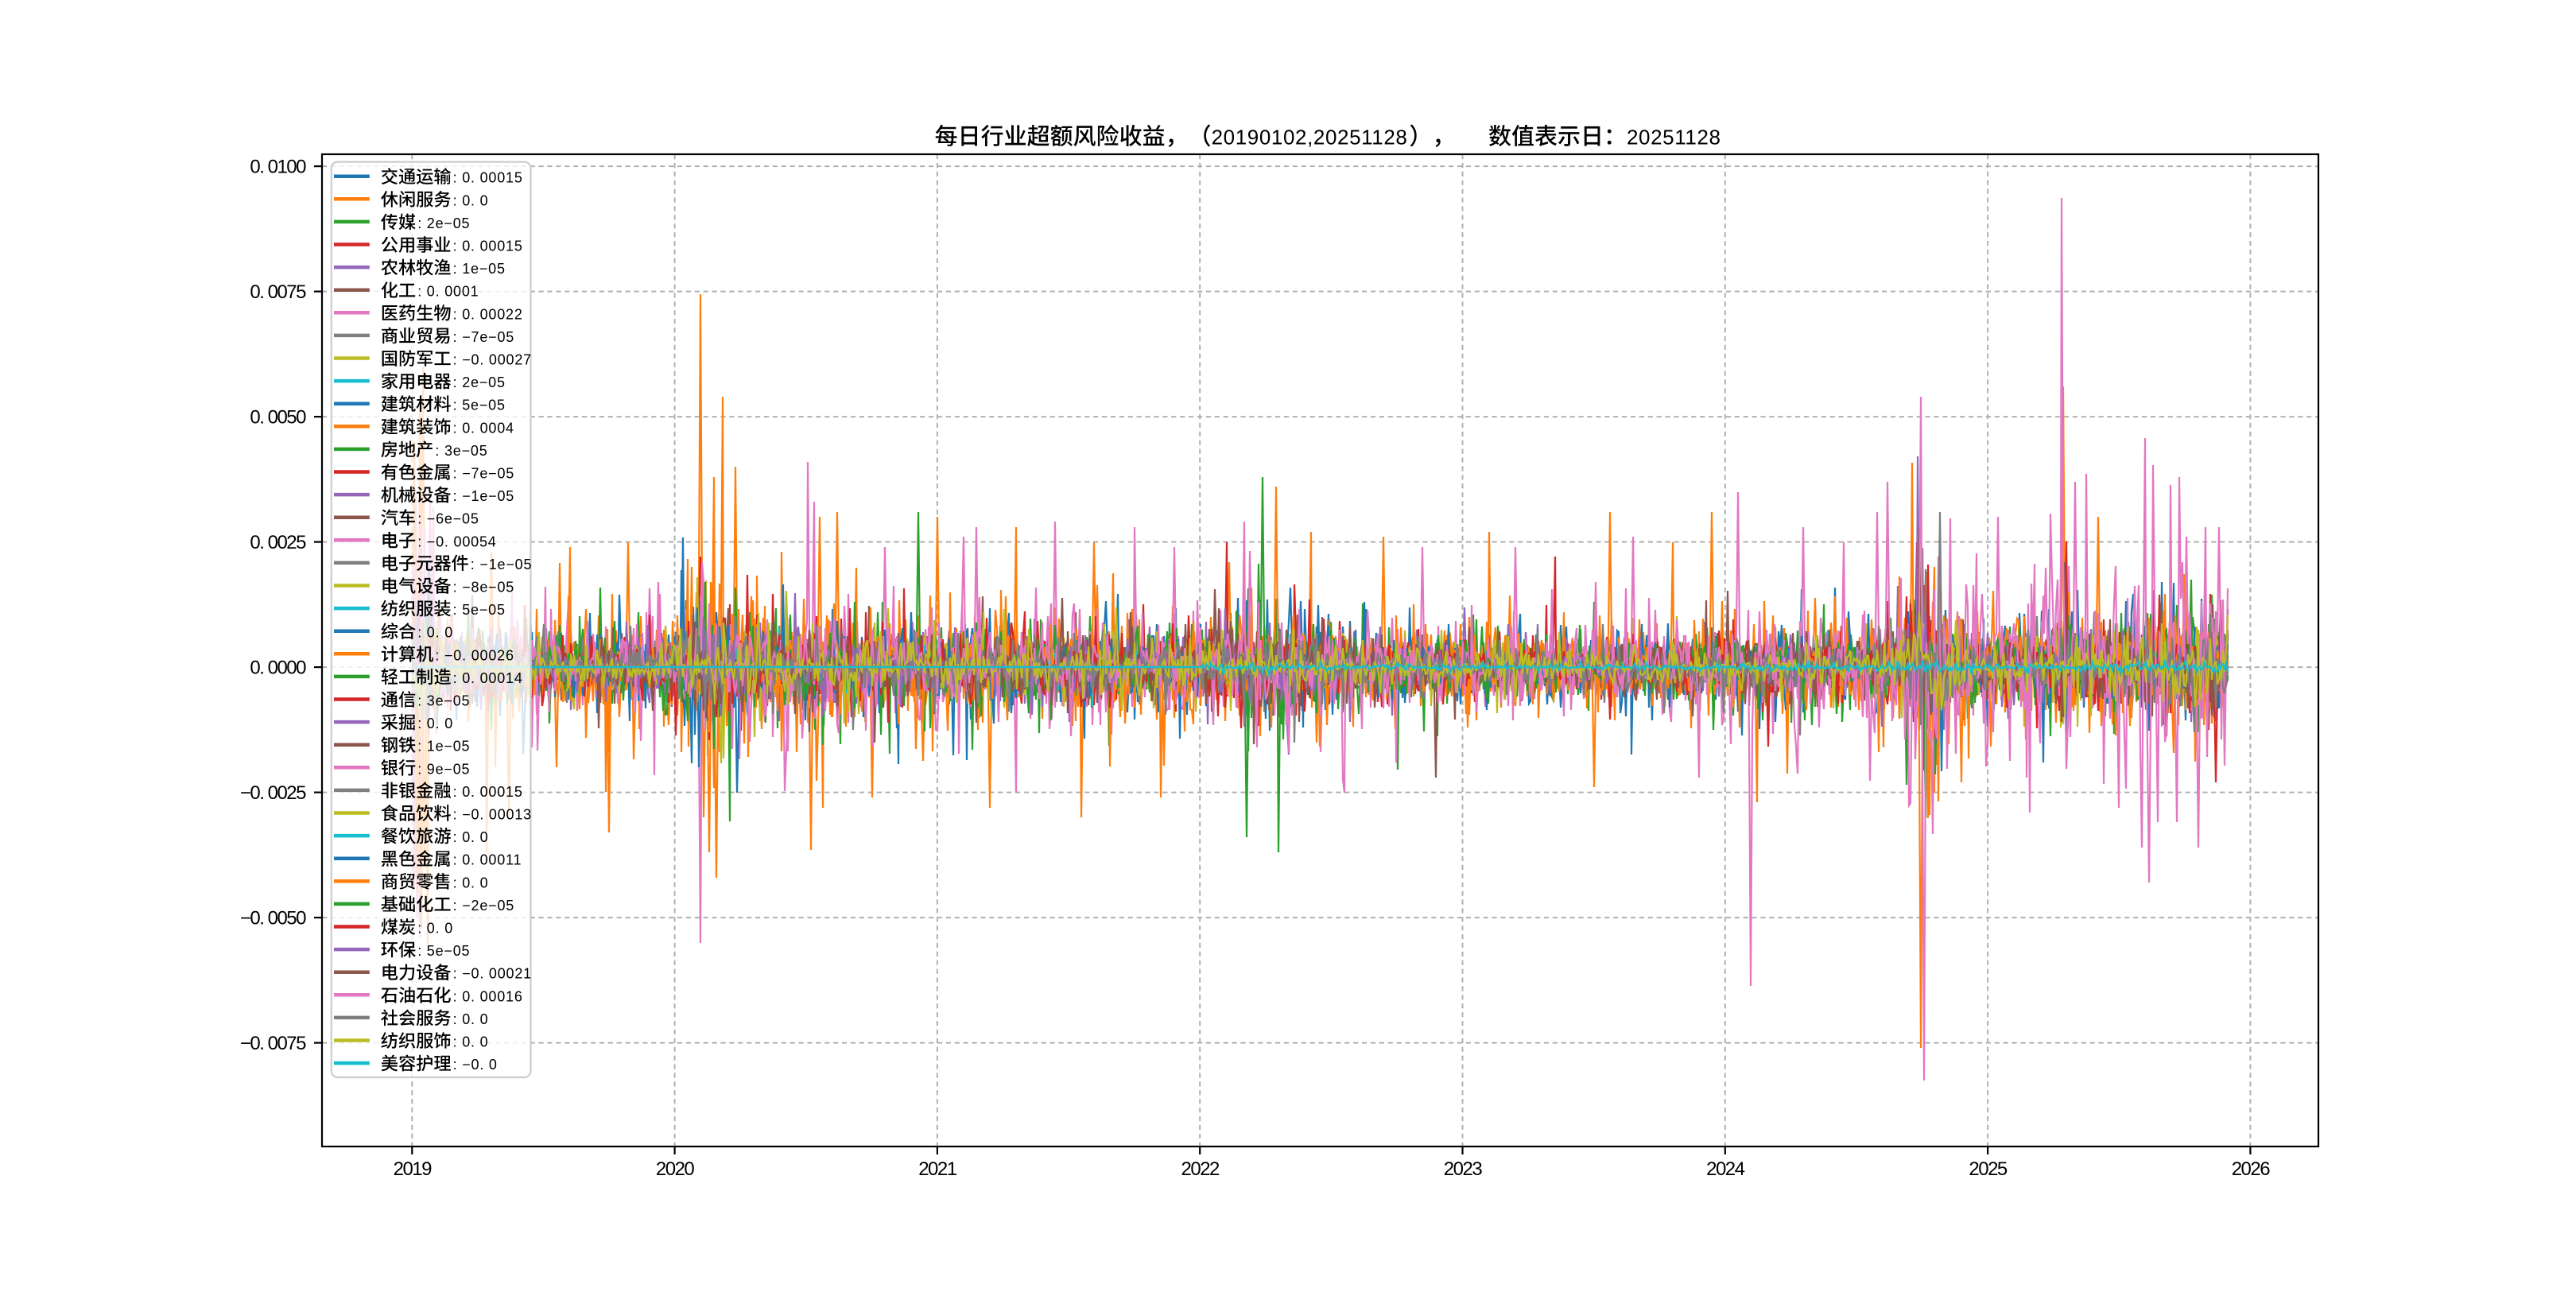 This screenshot has height=1292, width=2576. What do you see at coordinates (1674, 137) in the screenshot?
I see `svg-text: 20251128` at bounding box center [1674, 137].